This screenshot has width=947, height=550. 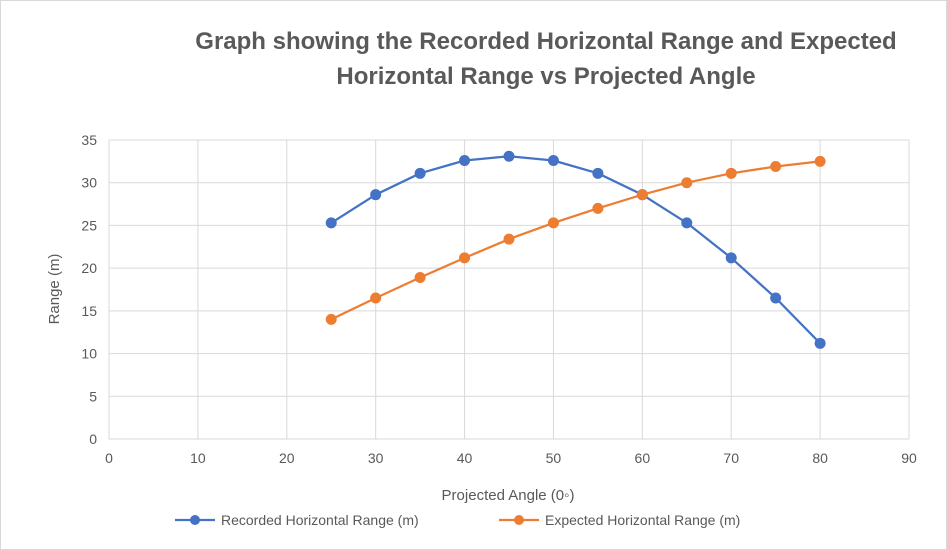 I want to click on x-tick-label: 30, so click(x=376, y=458).